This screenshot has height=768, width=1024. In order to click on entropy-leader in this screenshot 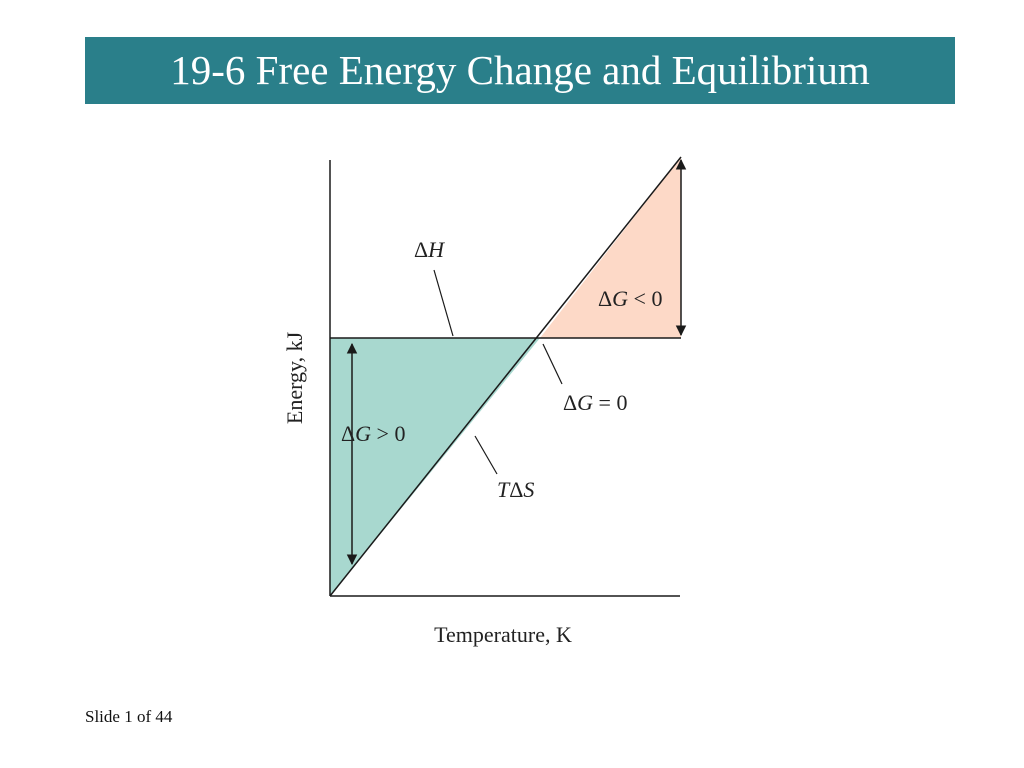, I will do `click(486, 455)`.